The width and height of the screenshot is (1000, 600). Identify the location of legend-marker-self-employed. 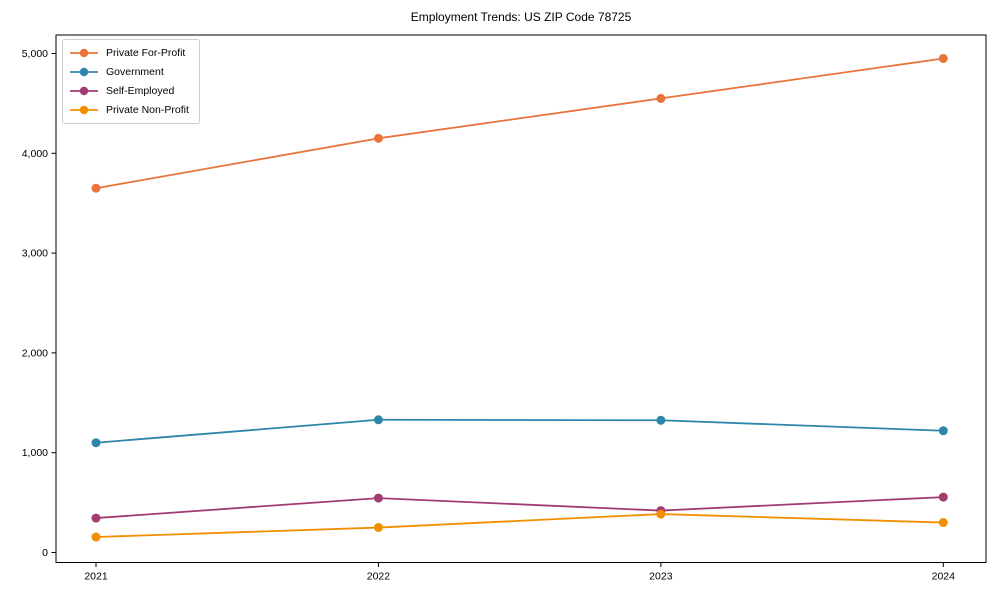
(84, 91).